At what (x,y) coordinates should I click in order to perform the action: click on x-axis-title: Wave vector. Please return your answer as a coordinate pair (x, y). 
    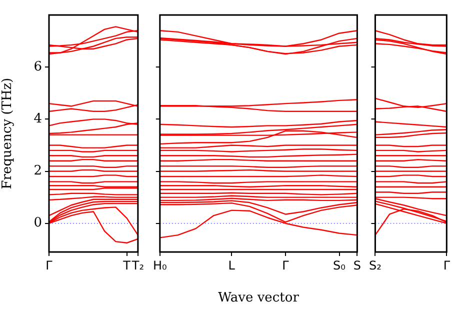
    Looking at the image, I should click on (259, 298).